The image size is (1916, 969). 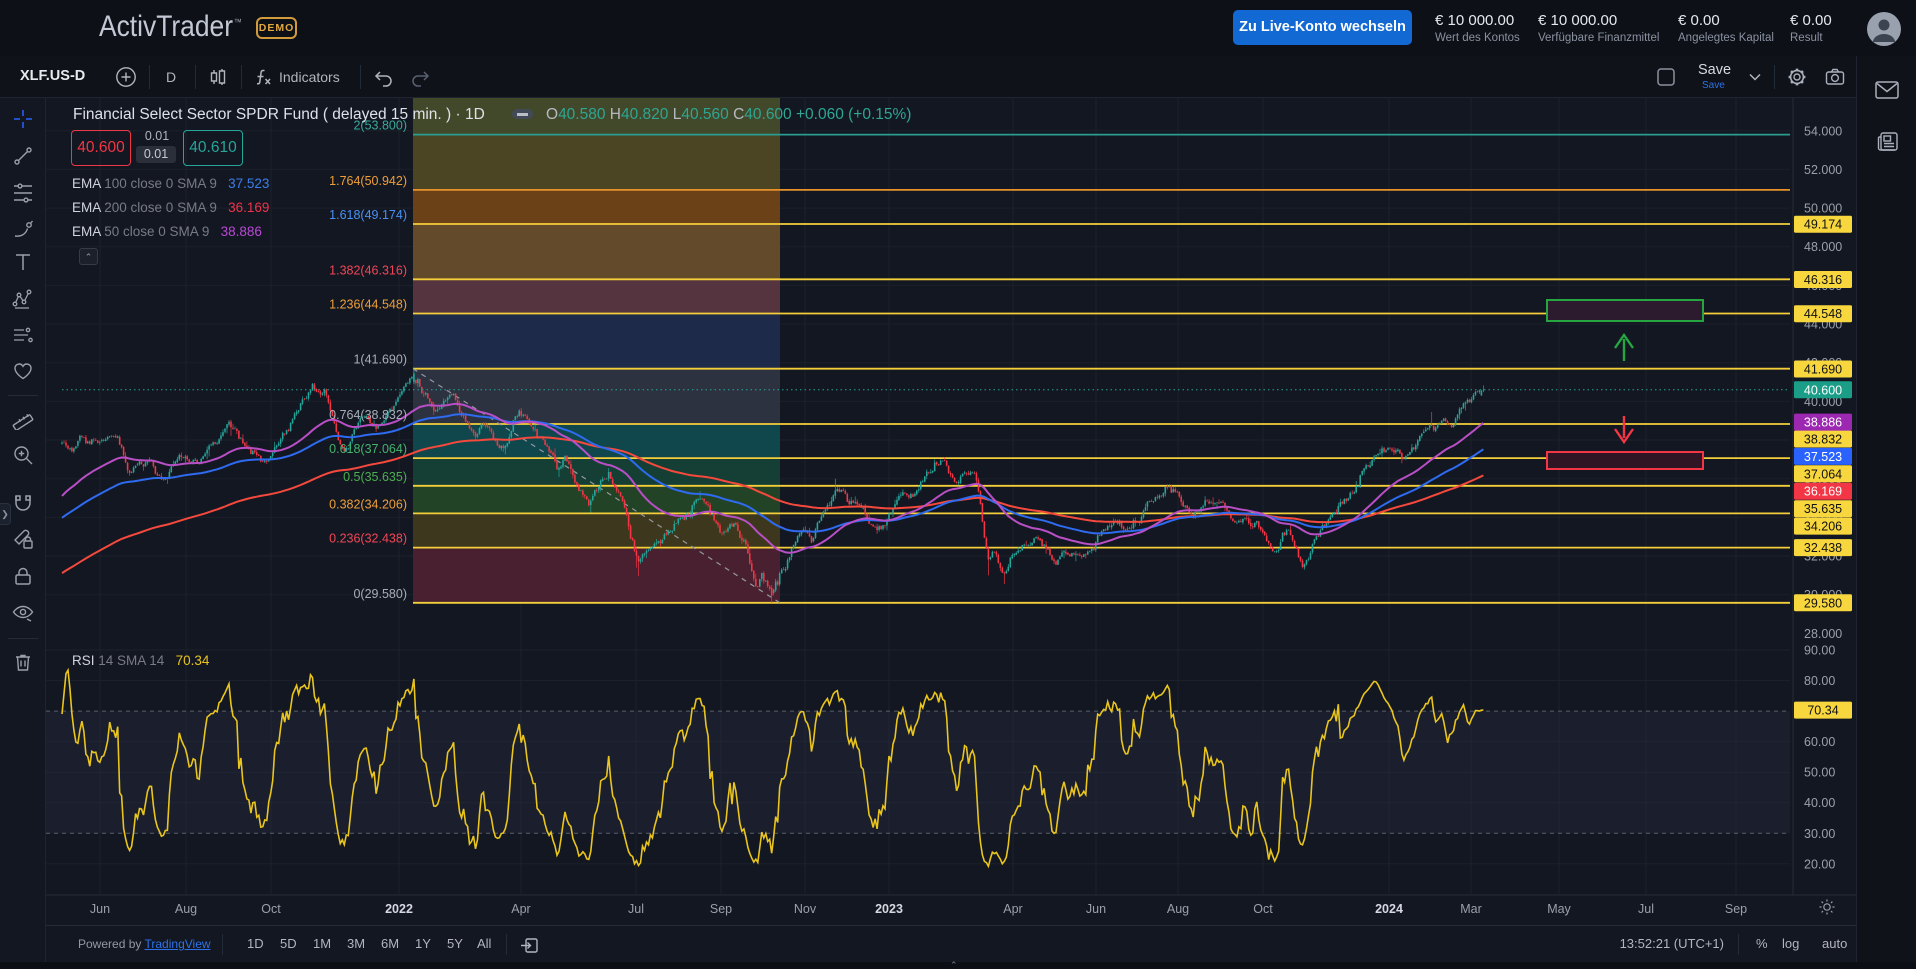 What do you see at coordinates (368, 305) in the screenshot?
I see `svg-text: 1.236(44.548)` at bounding box center [368, 305].